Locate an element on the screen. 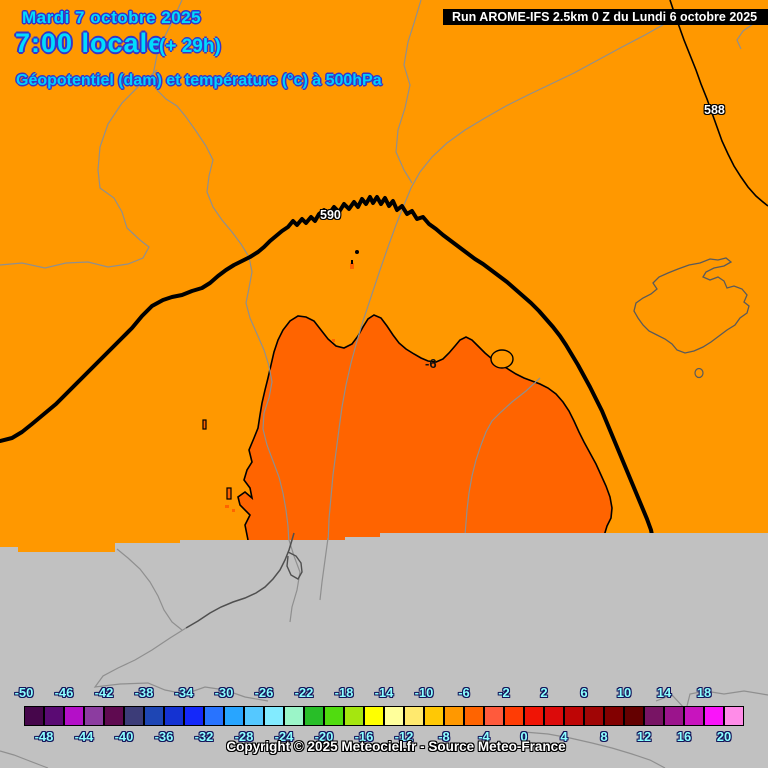  scale-label: -38 is located at coordinates (144, 692).